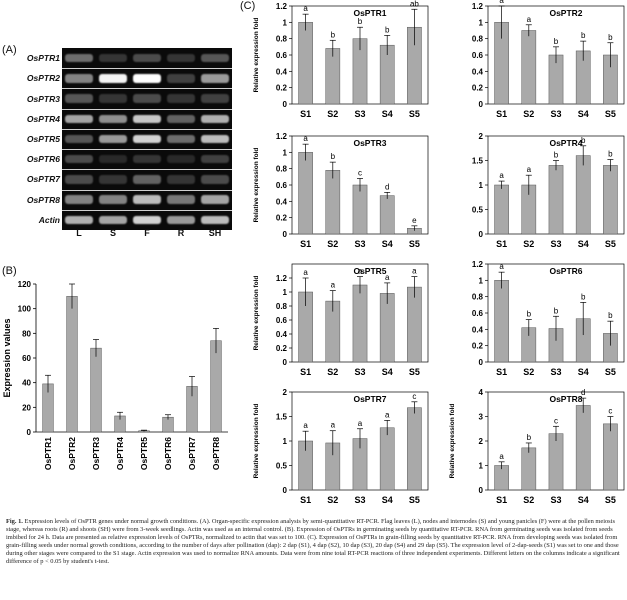 The width and height of the screenshot is (627, 600). Describe the element at coordinates (144, 453) in the screenshot. I see `x-tick-label: OsPTR5` at that location.